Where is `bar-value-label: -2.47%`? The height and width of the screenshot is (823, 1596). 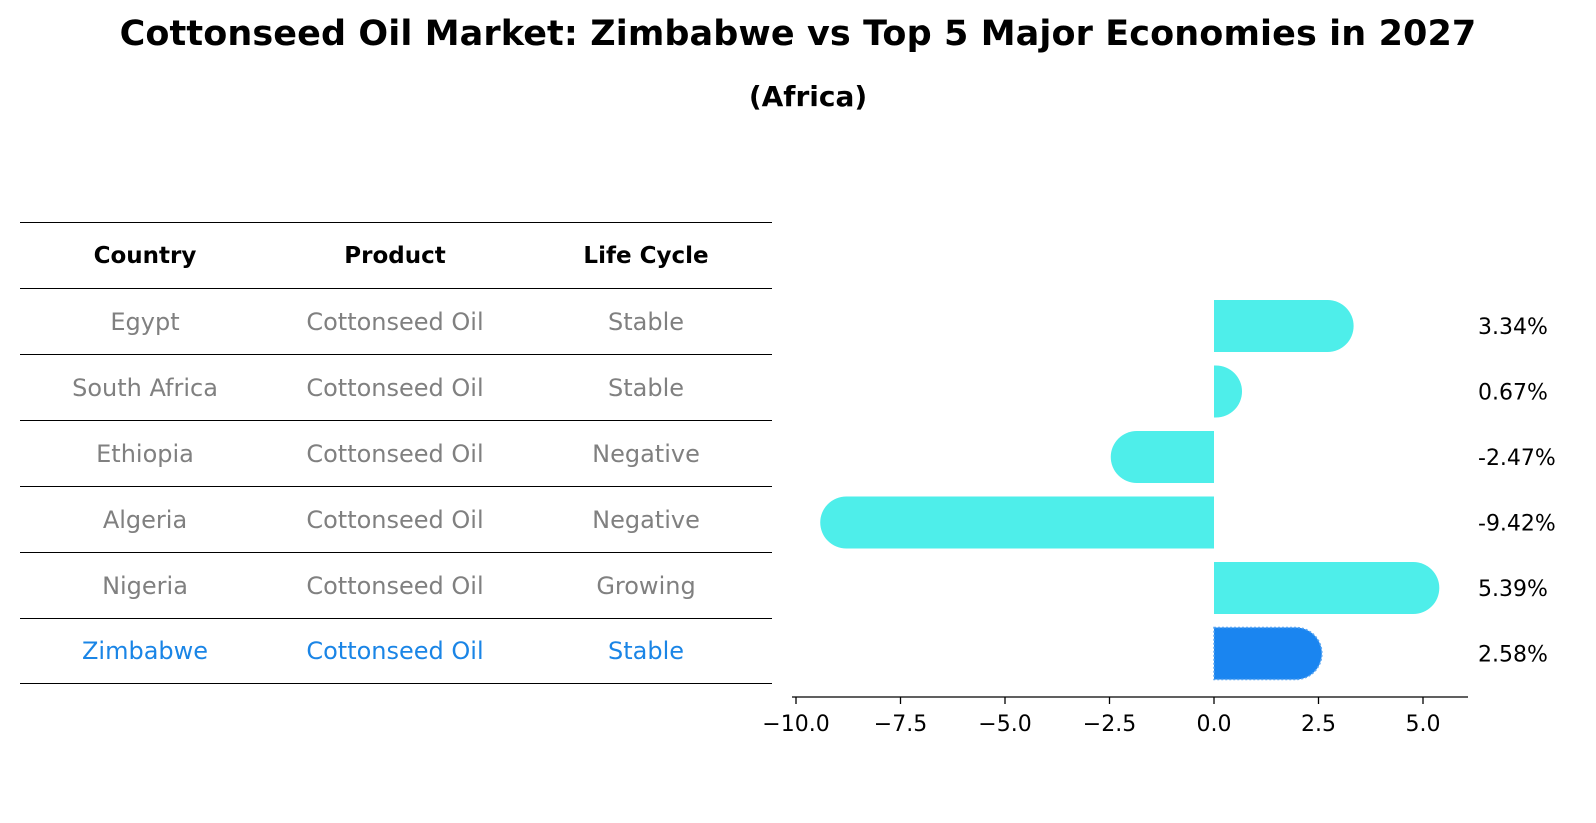 bar-value-label: -2.47% is located at coordinates (1517, 458).